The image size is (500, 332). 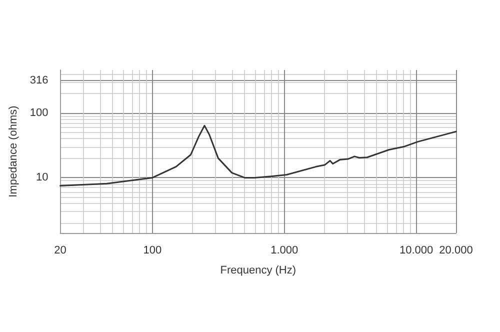 I want to click on x-tick-label: 10.000, so click(x=416, y=250).